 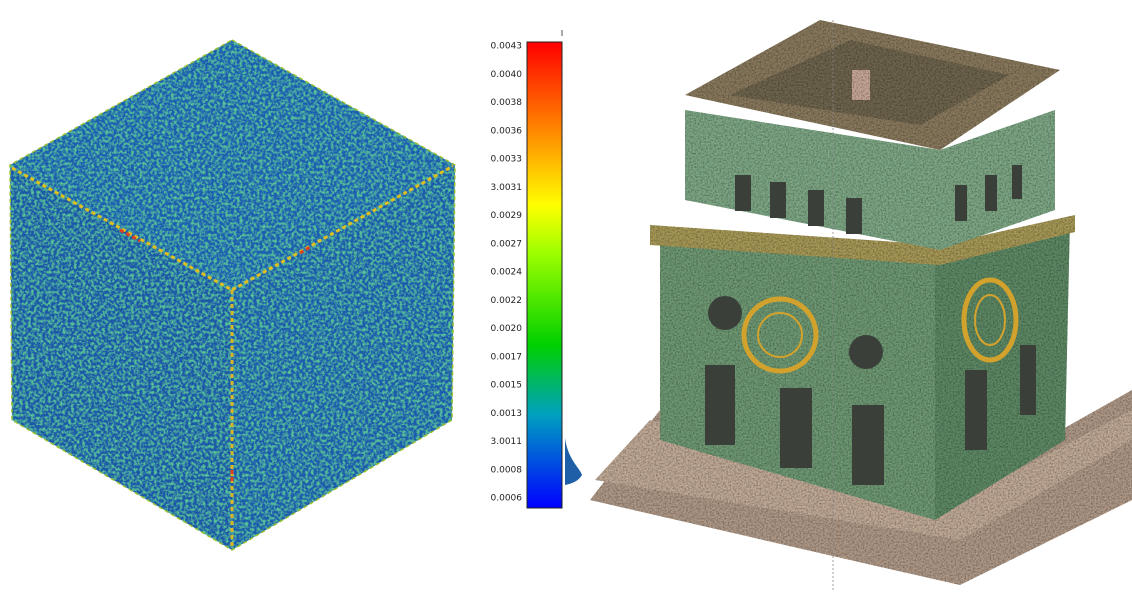 What do you see at coordinates (507, 386) in the screenshot?
I see `colorbar-tick-label: 0.0015` at bounding box center [507, 386].